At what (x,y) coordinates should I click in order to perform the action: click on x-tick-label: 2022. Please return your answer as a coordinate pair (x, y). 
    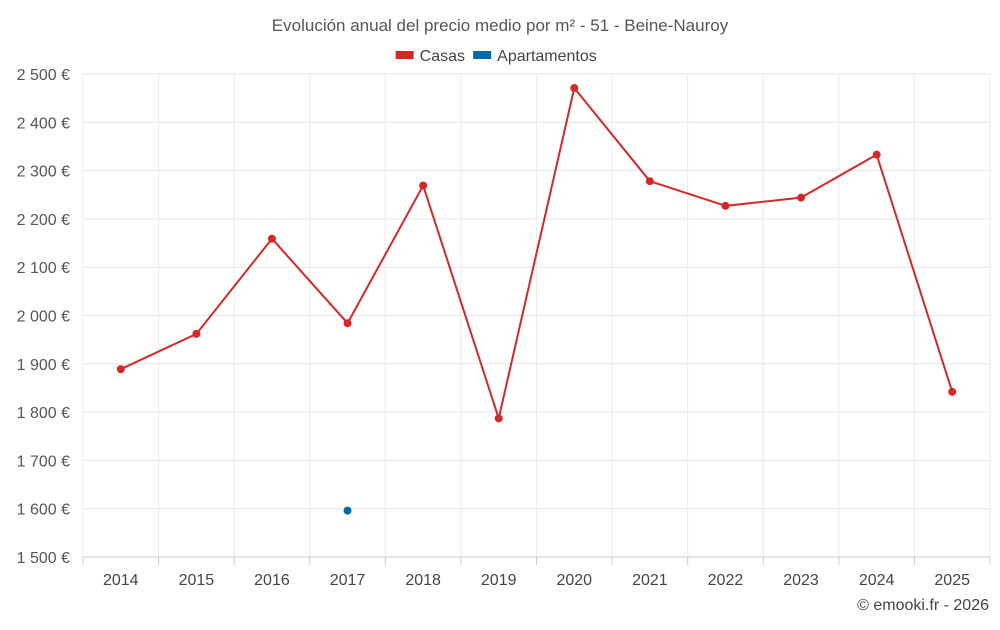
    Looking at the image, I should click on (726, 580).